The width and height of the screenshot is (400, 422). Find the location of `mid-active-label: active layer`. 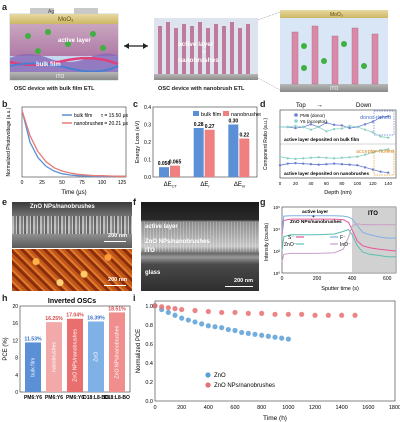

mid-active-label: active layer is located at coordinates (196, 44).